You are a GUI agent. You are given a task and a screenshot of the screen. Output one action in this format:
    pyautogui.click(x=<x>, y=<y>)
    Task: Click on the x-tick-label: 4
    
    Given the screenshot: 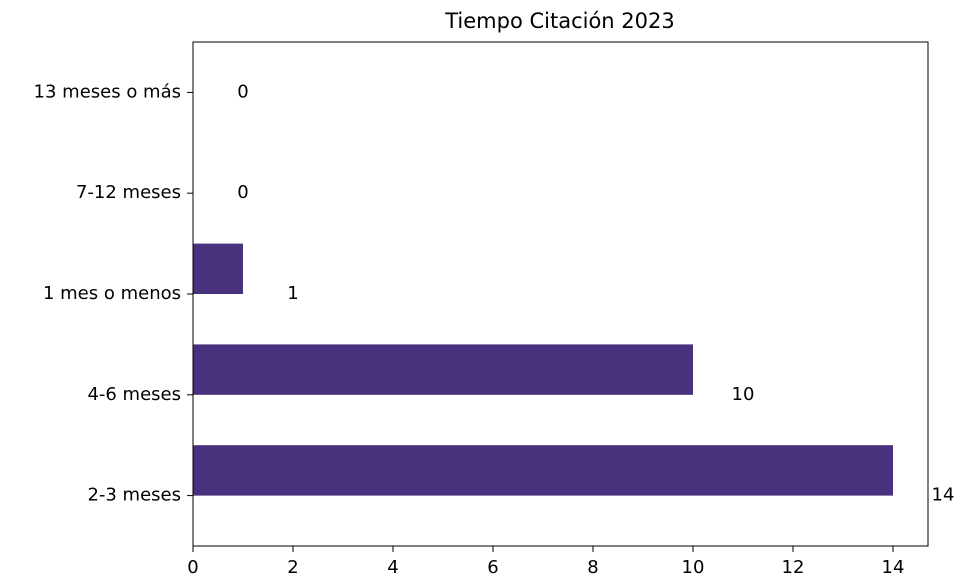 What is the action you would take?
    pyautogui.click(x=392, y=566)
    